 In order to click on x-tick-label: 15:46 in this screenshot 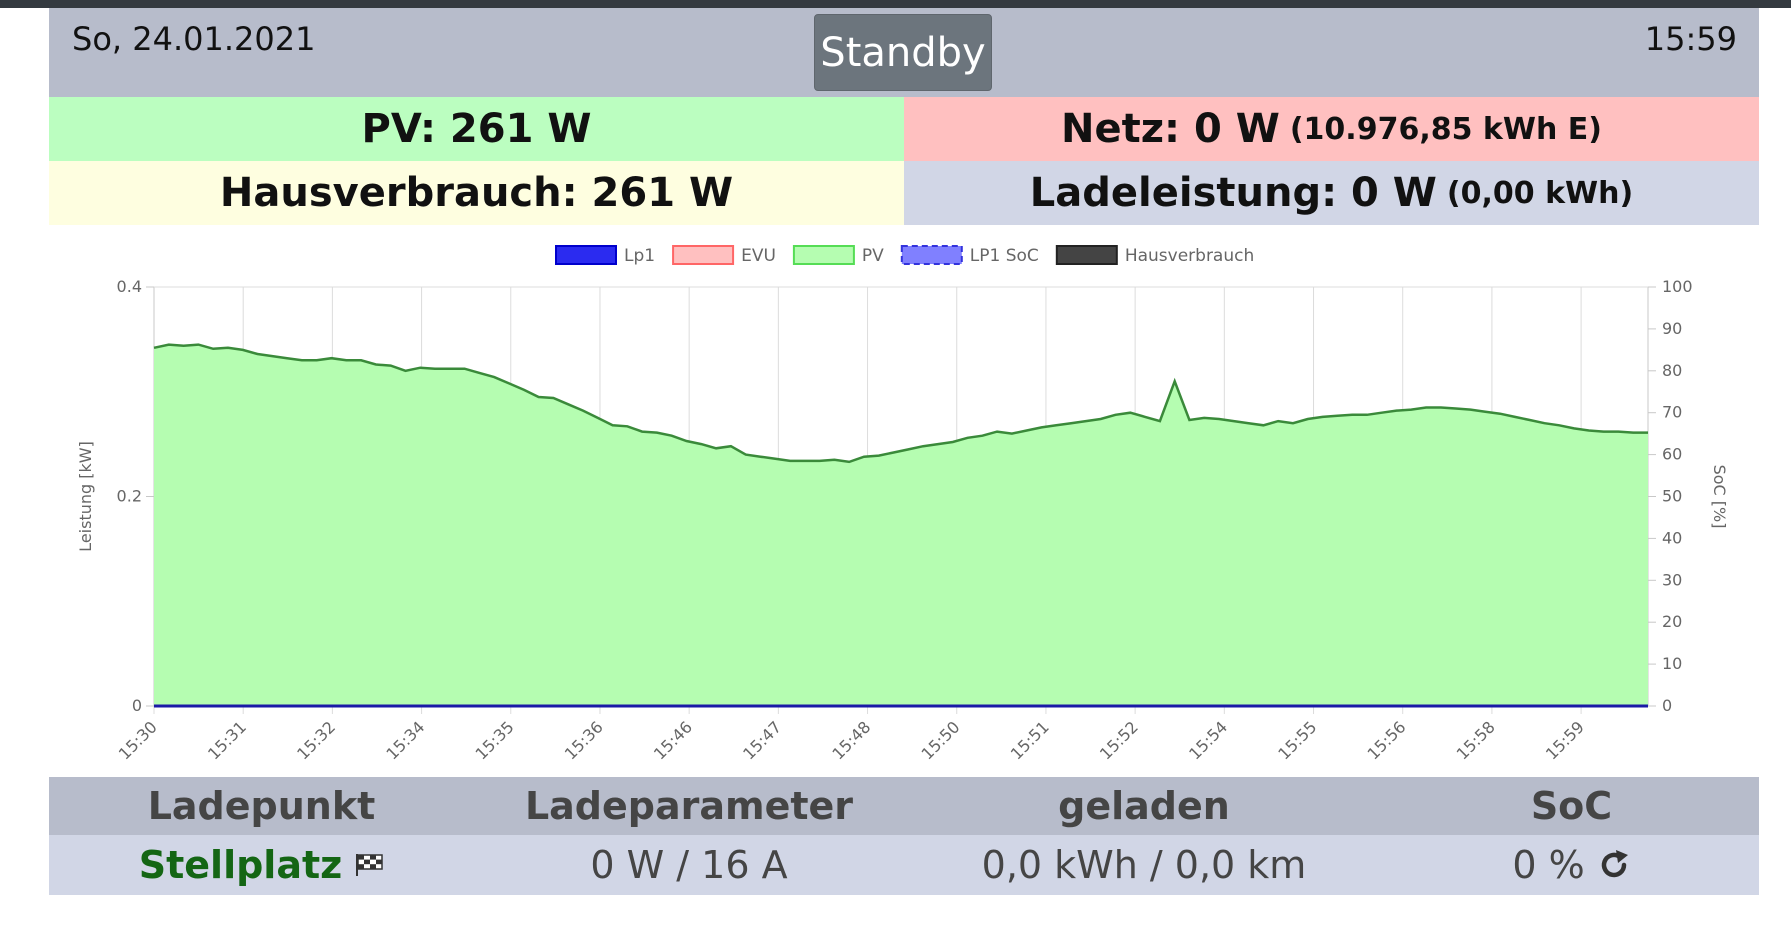, I will do `click(673, 740)`.